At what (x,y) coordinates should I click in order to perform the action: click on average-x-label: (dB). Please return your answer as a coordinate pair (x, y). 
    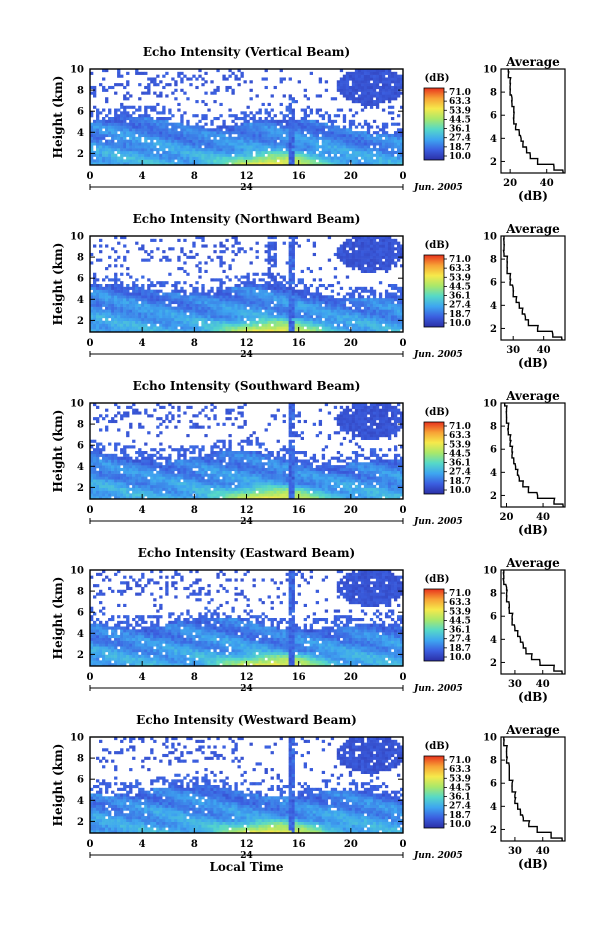
    Looking at the image, I should click on (533, 363).